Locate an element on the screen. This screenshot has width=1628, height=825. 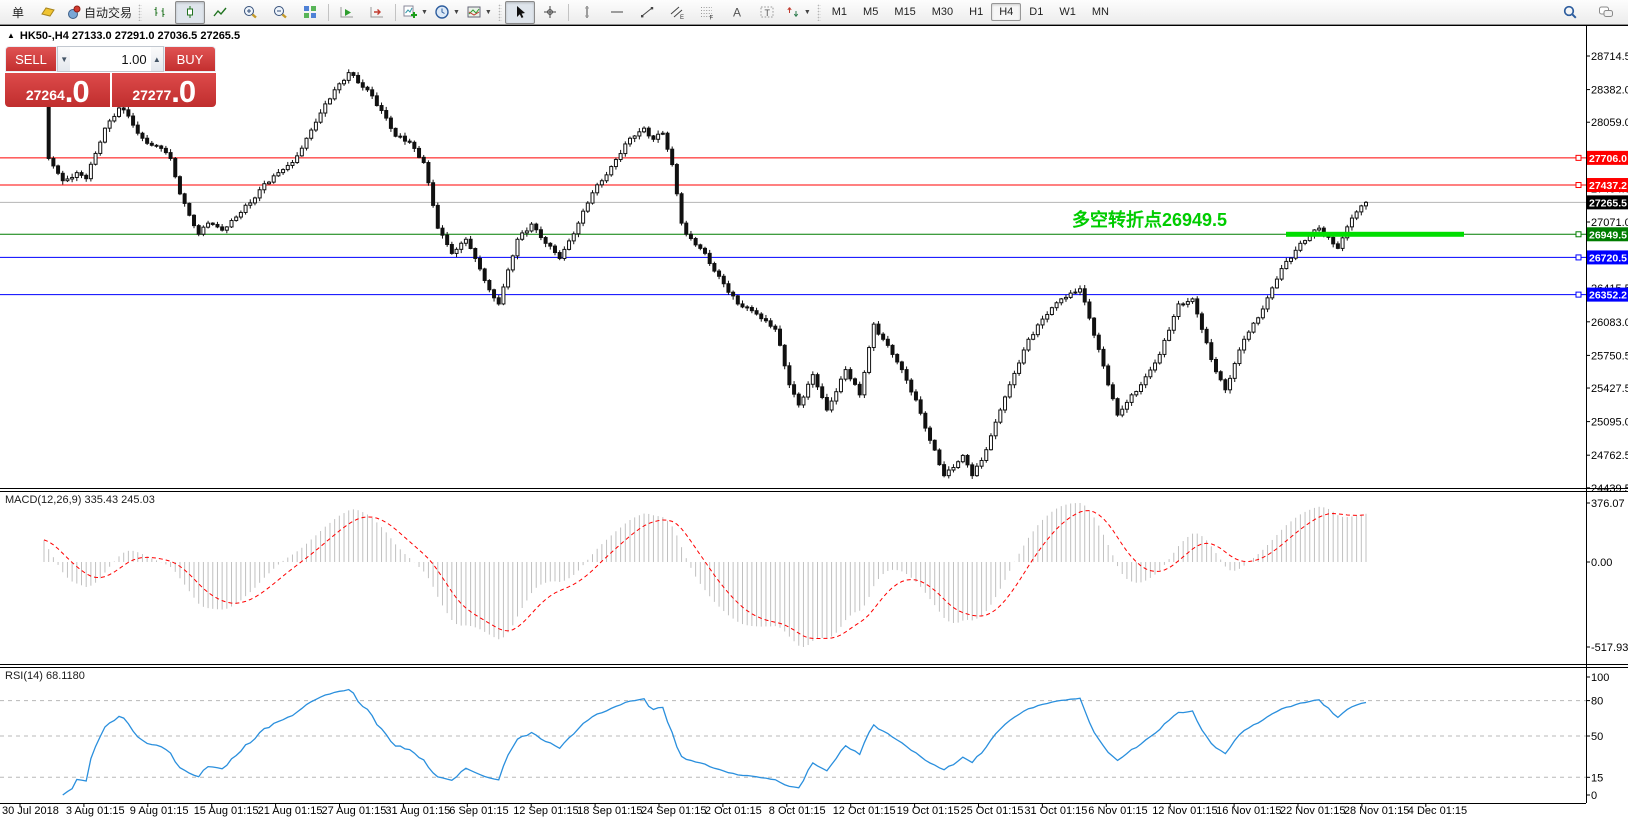
toolbar: 单 自动交易 ▼ ▼ ▼ E F A T ▼ M1 M5 M15 M30 H1 H4 D1 W1 MN is located at coordinates (814, 12).